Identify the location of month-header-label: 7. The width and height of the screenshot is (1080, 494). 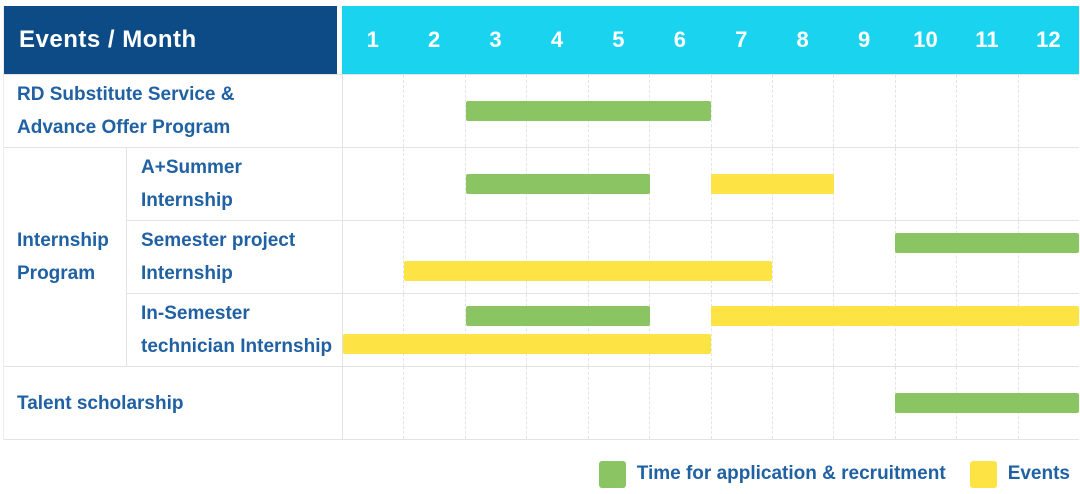
(741, 39).